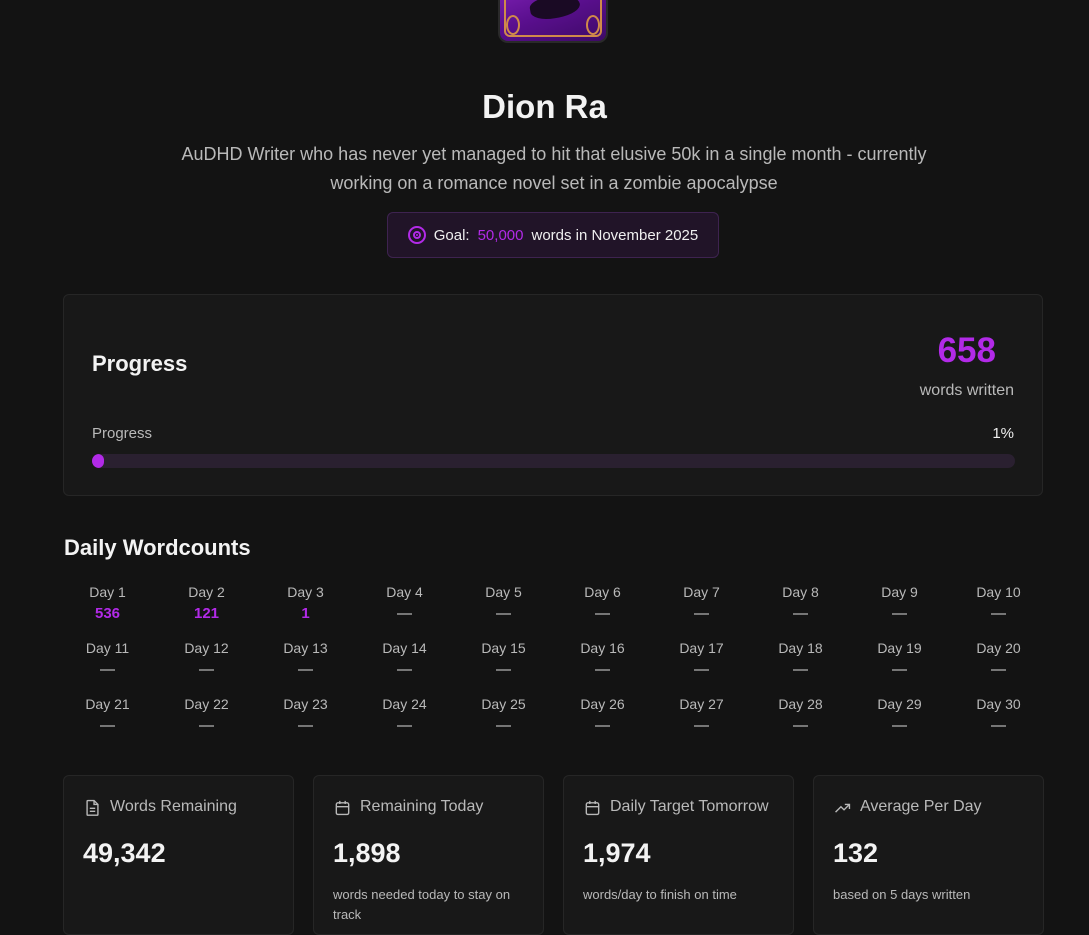 This screenshot has height=935, width=1089. I want to click on day-label: Day 27, so click(701, 704).